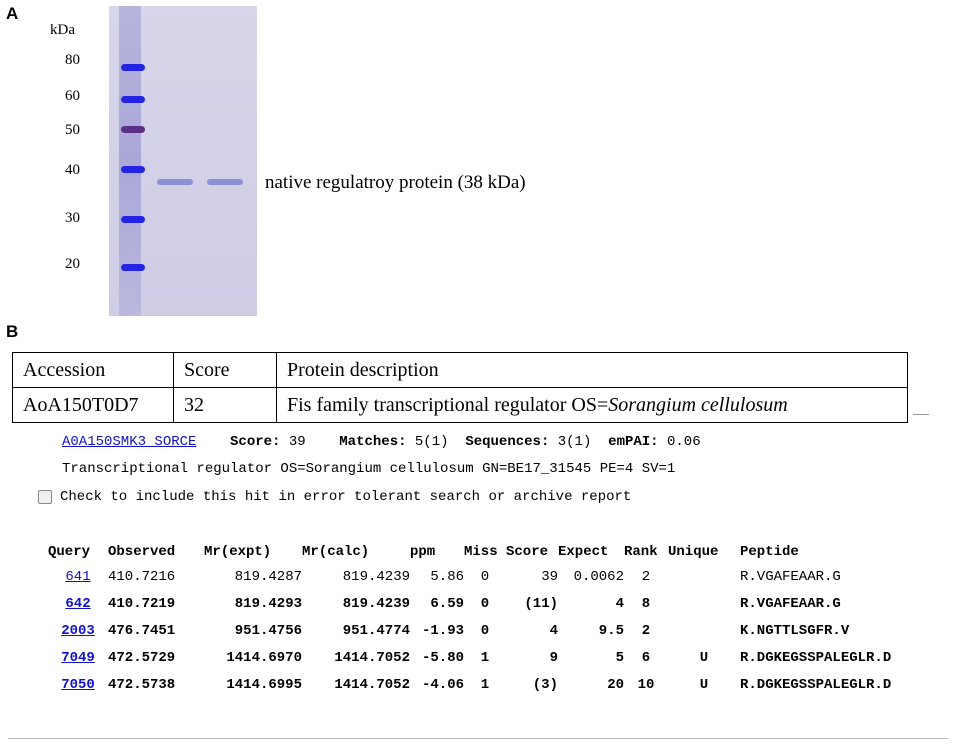 This screenshot has height=747, width=956. Describe the element at coordinates (142, 576) in the screenshot. I see `observed-cell: 410.7216` at that location.